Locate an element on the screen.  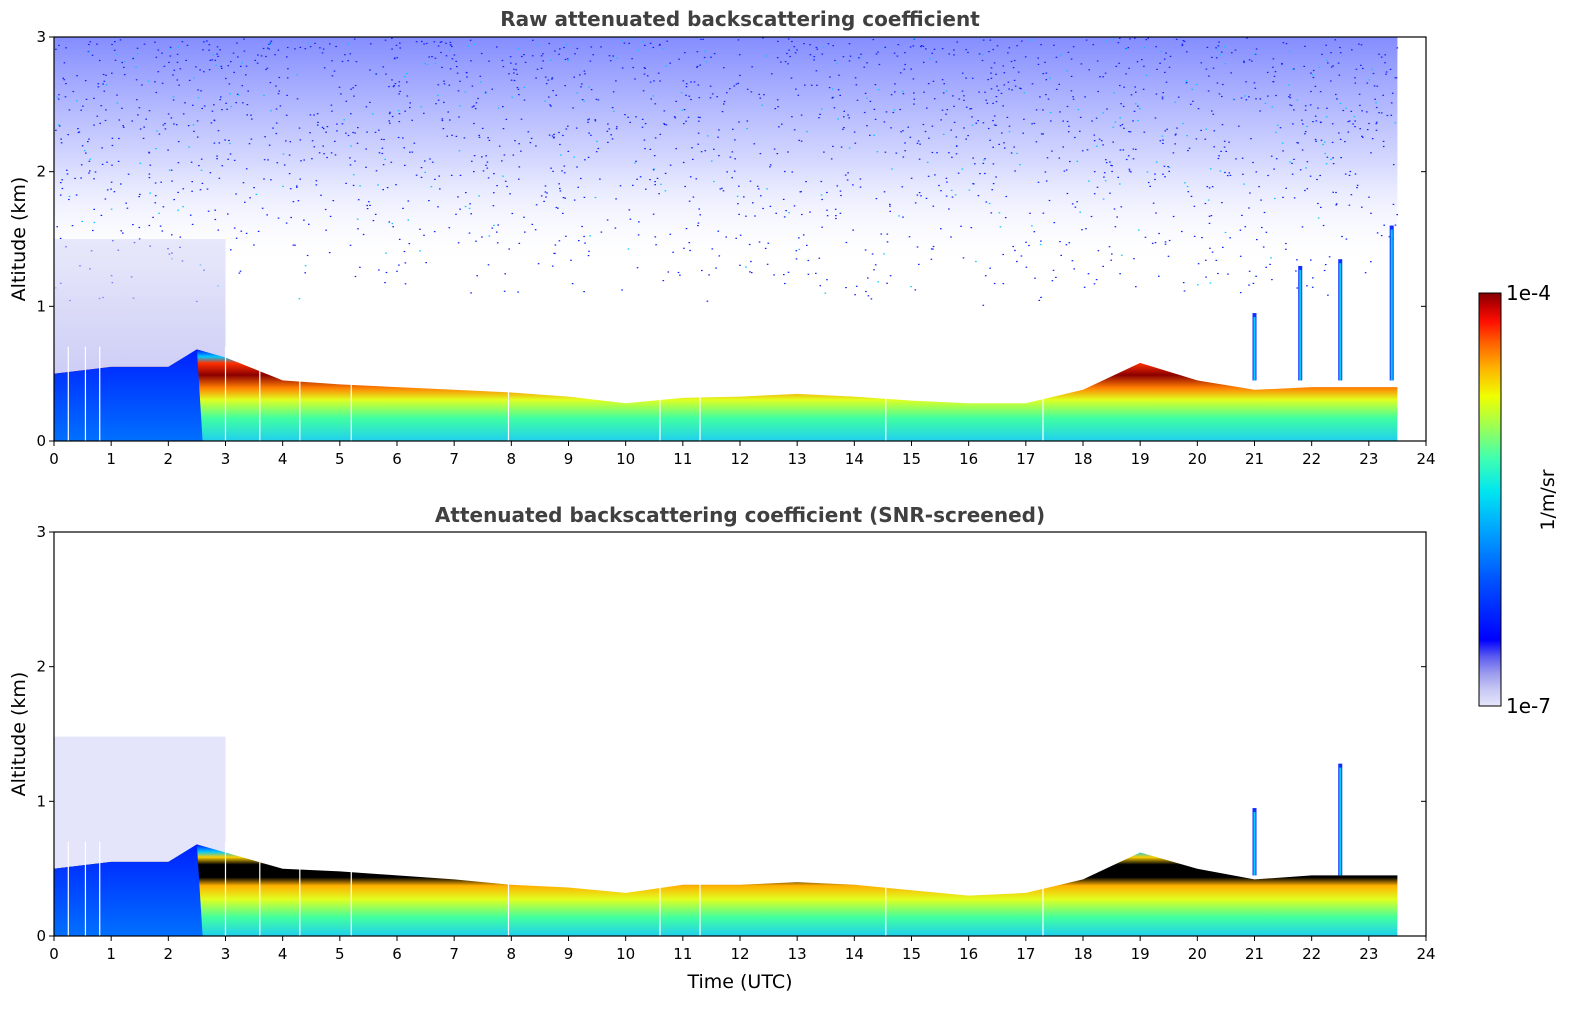
x-tick-label: 2 is located at coordinates (169, 954).